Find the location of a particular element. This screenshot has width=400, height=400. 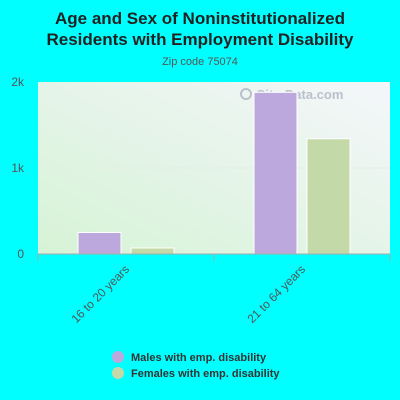

chart-title-line-2: Residents with Employment Disability is located at coordinates (200, 39).